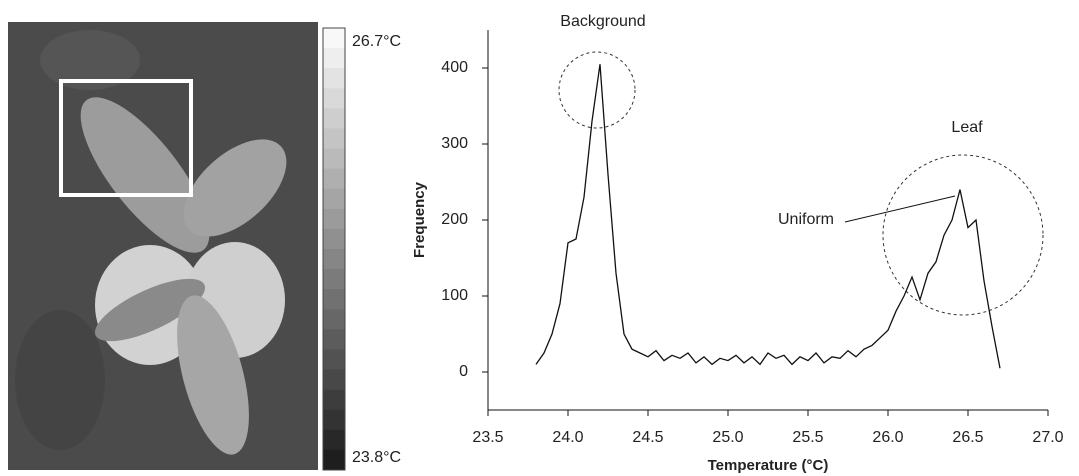  I want to click on x-tick-label: 24.0, so click(567, 437).